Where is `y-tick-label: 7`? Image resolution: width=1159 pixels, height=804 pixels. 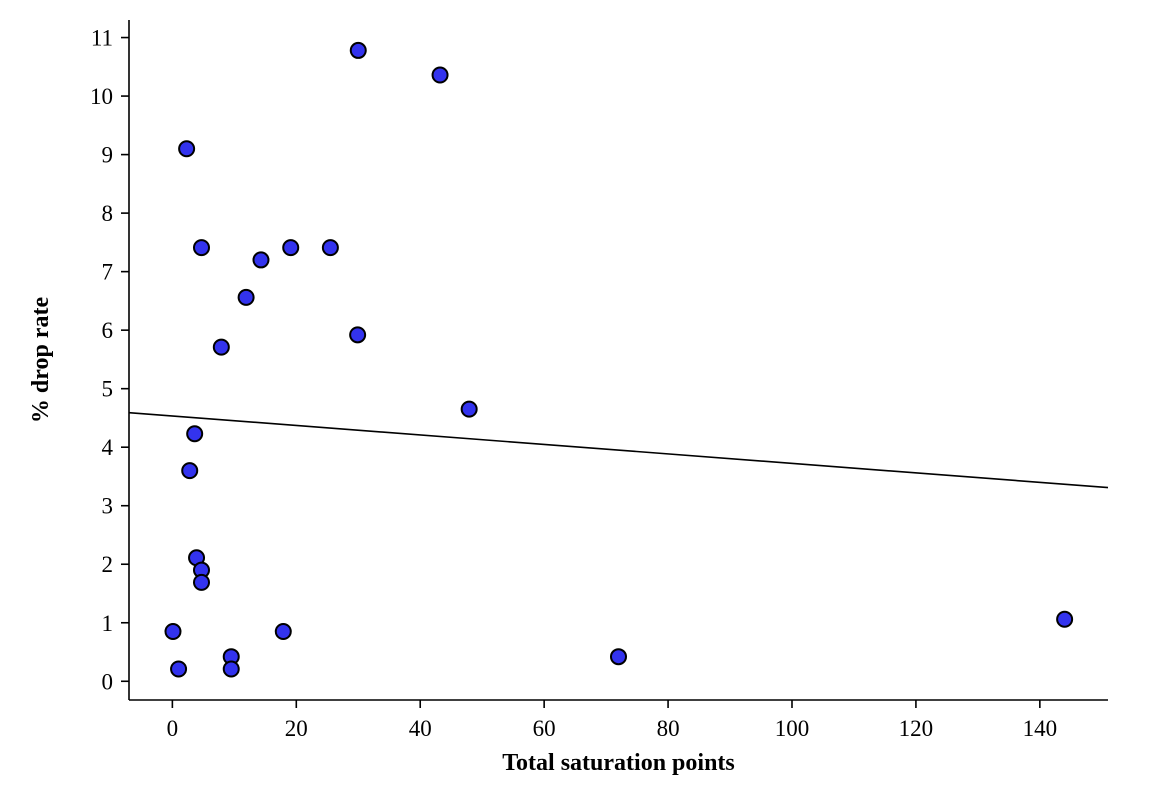 y-tick-label: 7 is located at coordinates (108, 272).